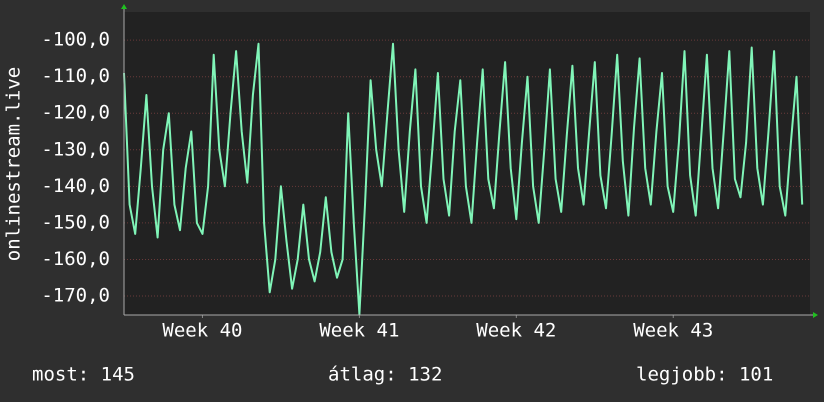  I want to click on y-tick-label: -170,0, so click(75, 295).